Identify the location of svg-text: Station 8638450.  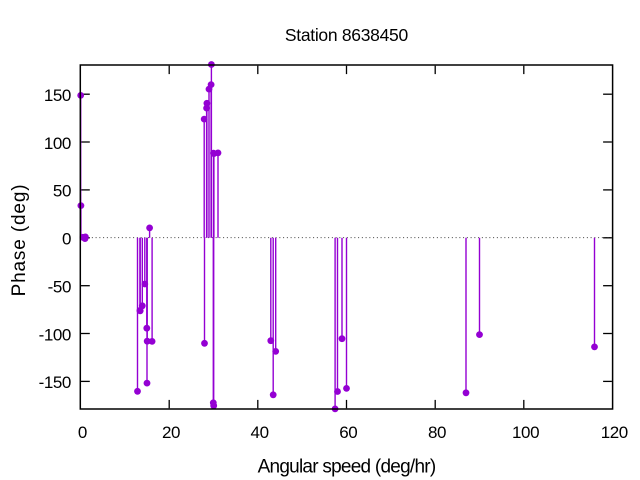
(347, 35).